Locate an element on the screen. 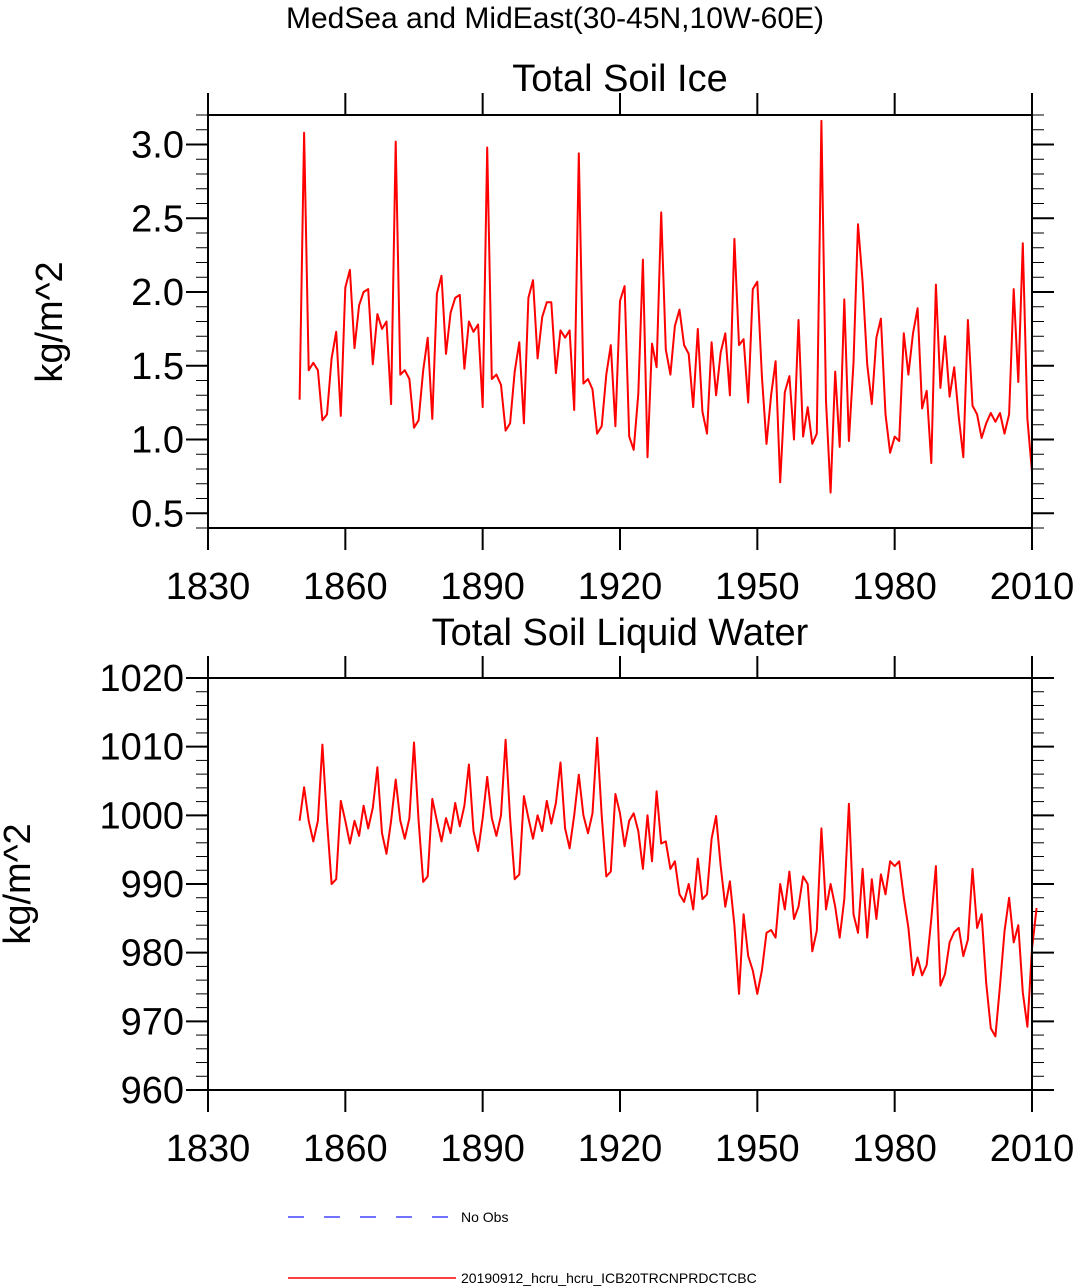 This screenshot has height=1287, width=1079. y-tick-label: 1010 is located at coordinates (141, 748).